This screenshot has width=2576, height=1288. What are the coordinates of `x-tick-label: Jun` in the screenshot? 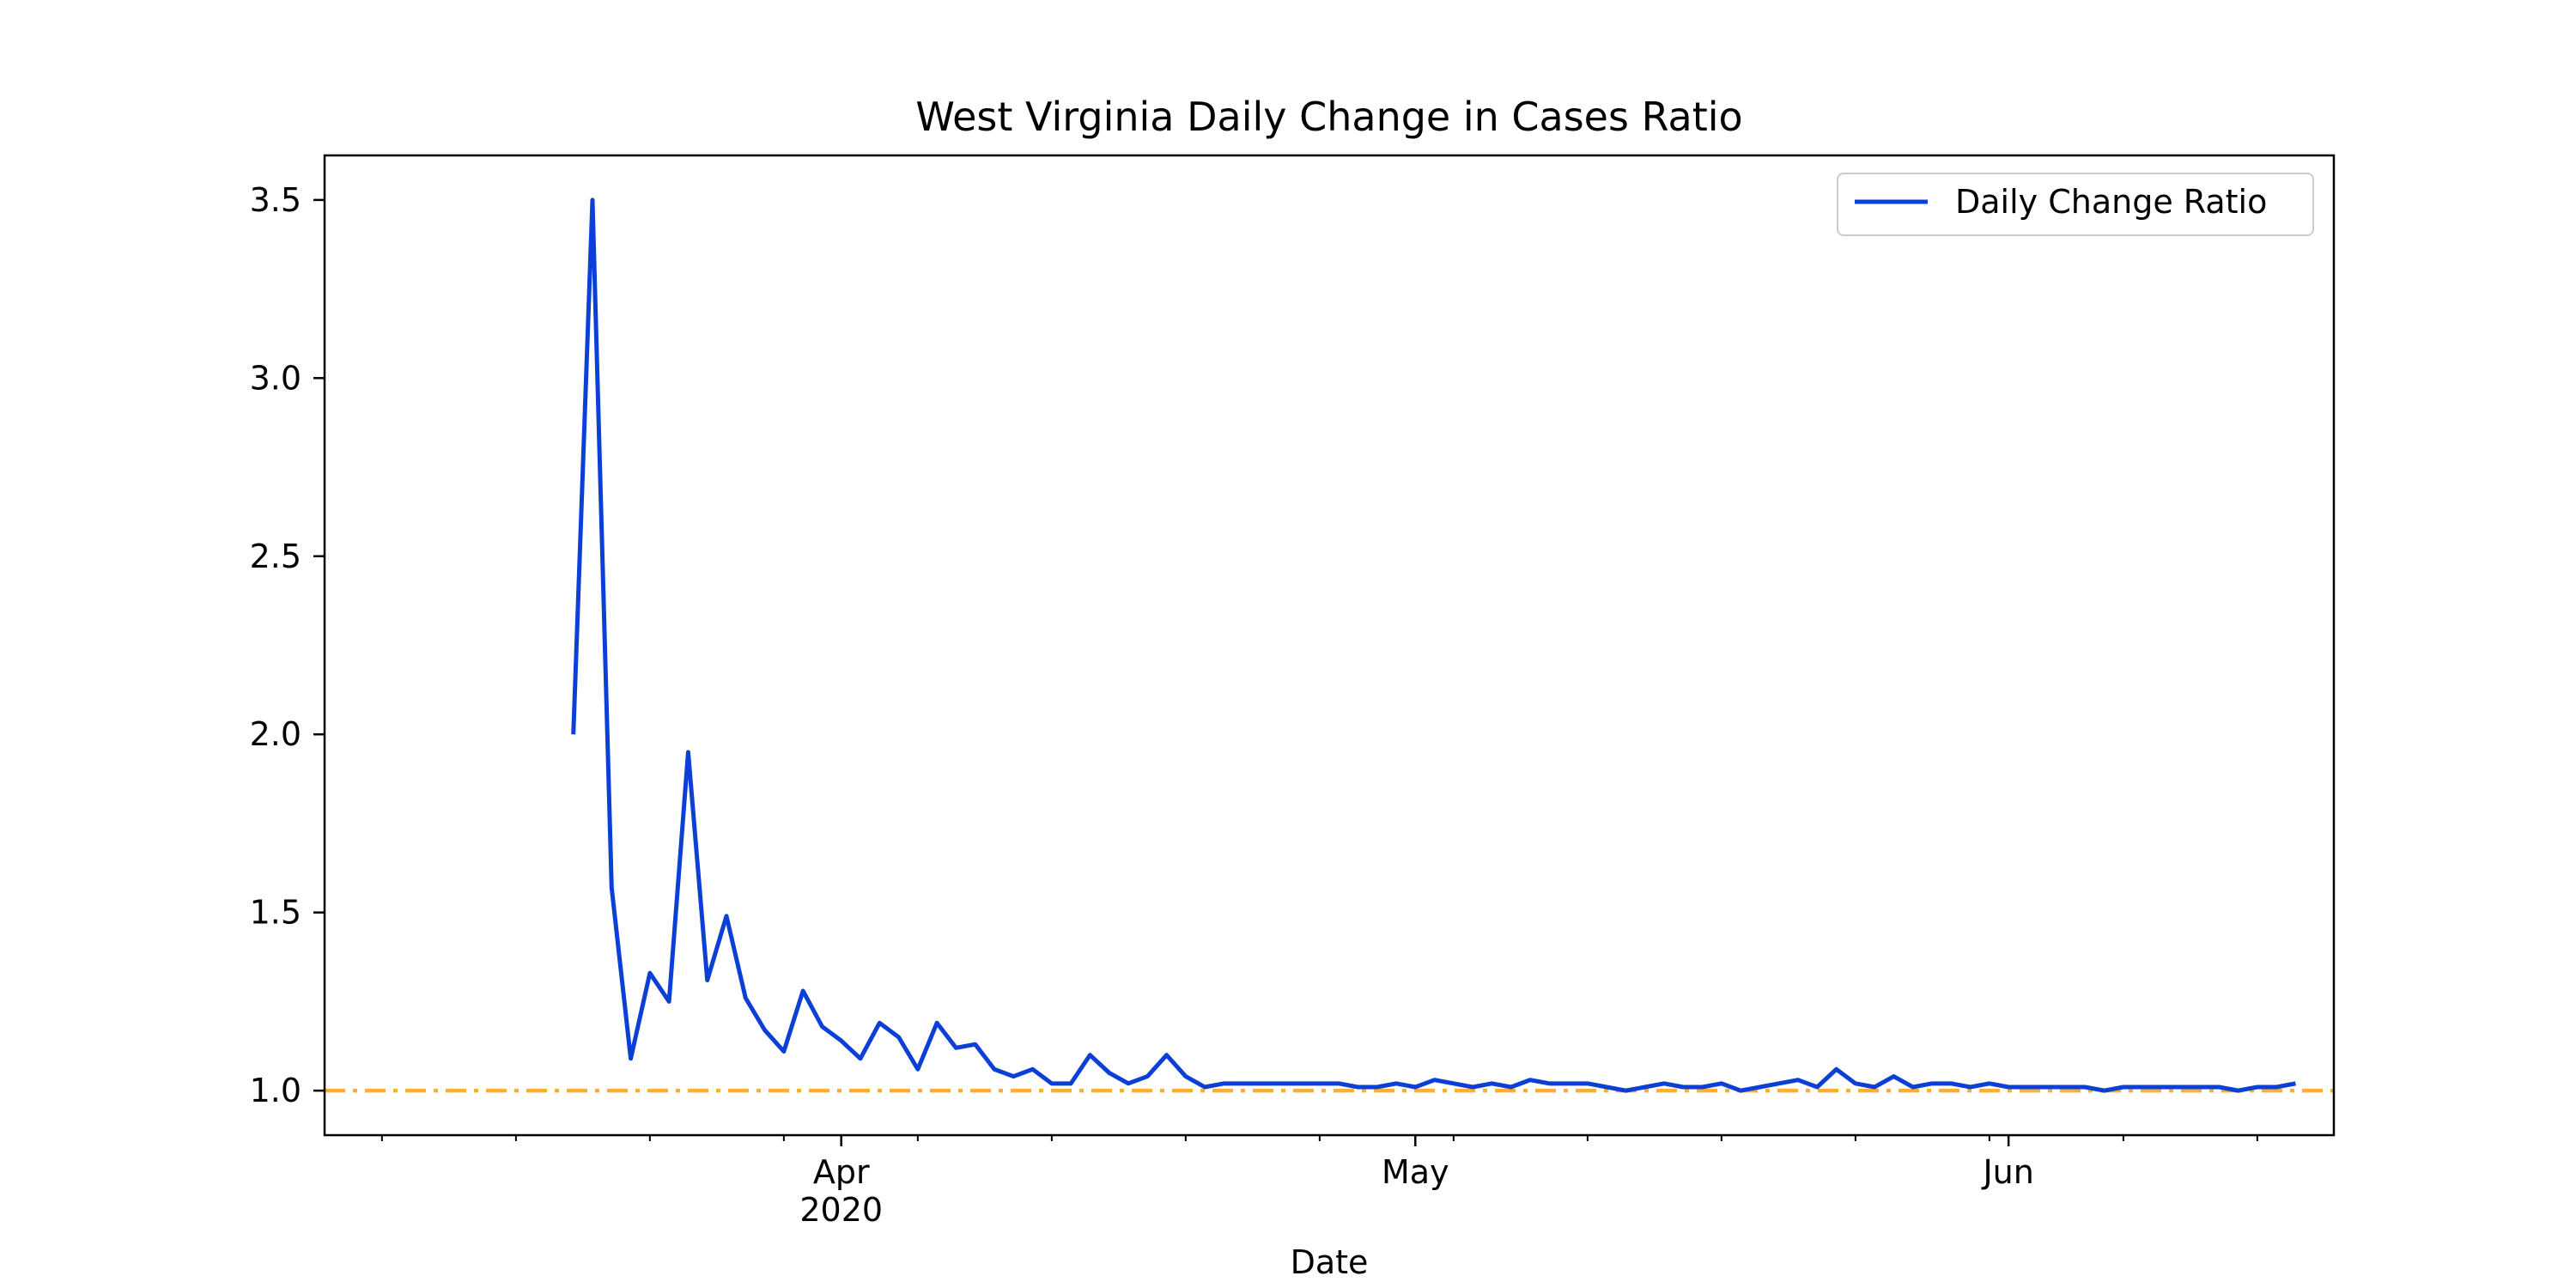 It's located at (2007, 1172).